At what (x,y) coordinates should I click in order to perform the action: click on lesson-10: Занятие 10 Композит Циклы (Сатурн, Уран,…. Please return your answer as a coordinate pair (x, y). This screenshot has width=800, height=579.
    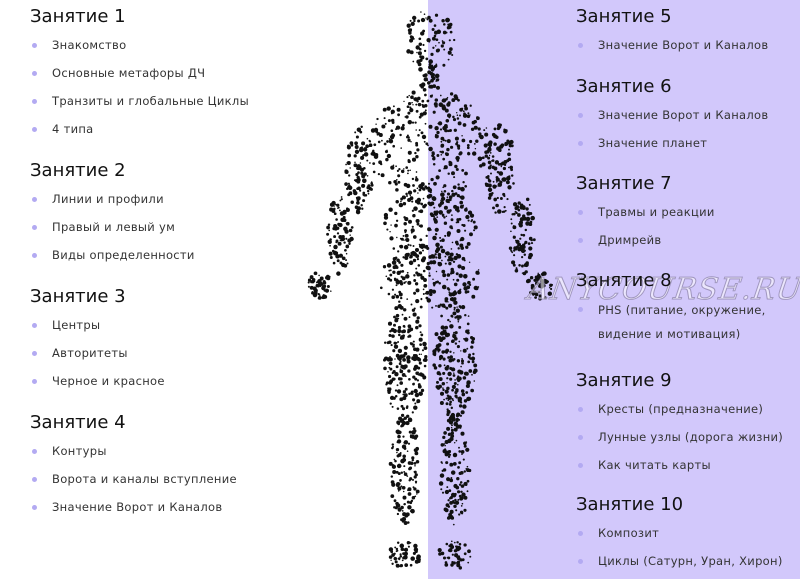
    Looking at the image, I should click on (678, 531).